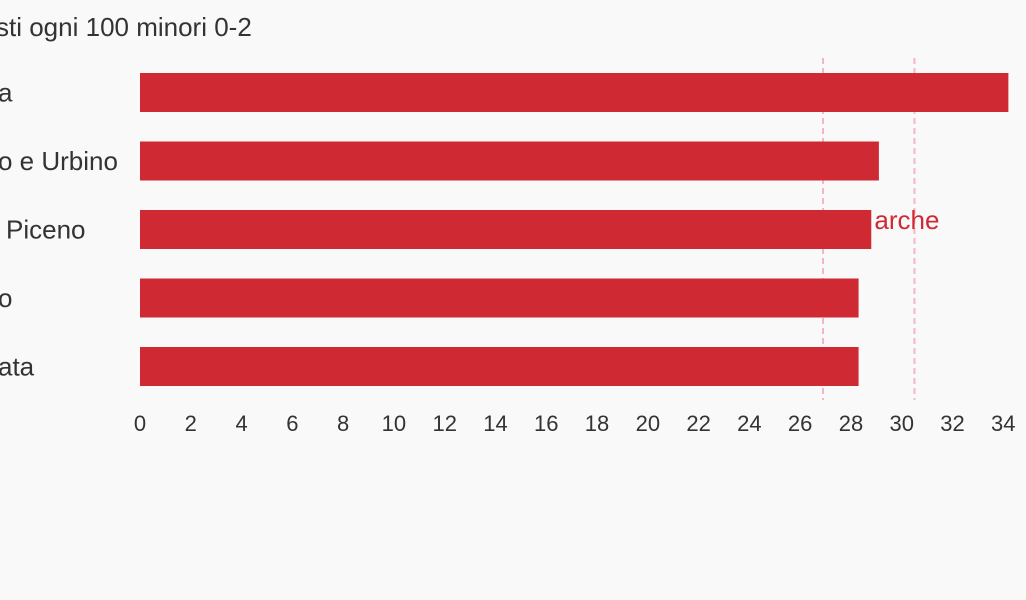 This screenshot has width=1026, height=600. What do you see at coordinates (241, 423) in the screenshot?
I see `x-tick-label-2: 4` at bounding box center [241, 423].